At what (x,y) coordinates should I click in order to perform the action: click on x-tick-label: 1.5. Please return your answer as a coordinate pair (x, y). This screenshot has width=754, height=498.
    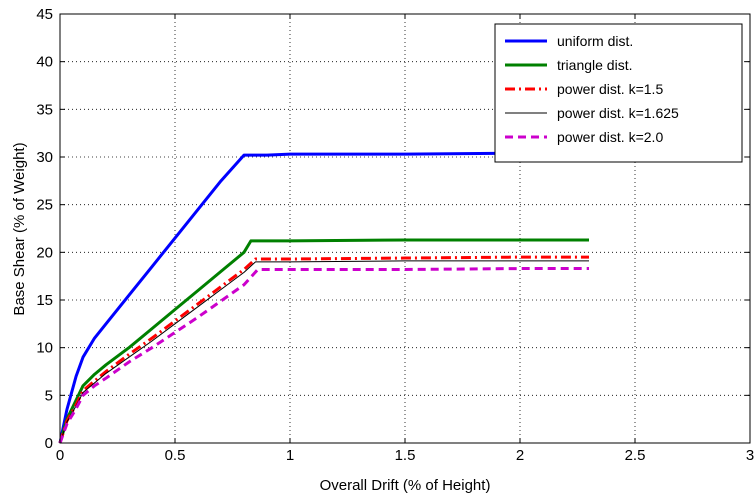
    Looking at the image, I should click on (405, 455).